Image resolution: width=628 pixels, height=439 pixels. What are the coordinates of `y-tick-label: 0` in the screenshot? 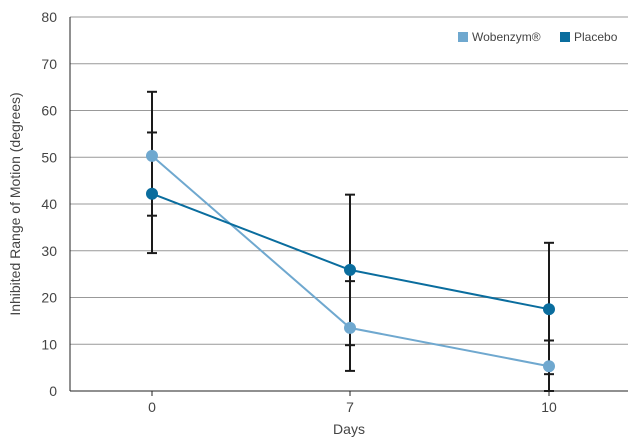 It's located at (53, 391).